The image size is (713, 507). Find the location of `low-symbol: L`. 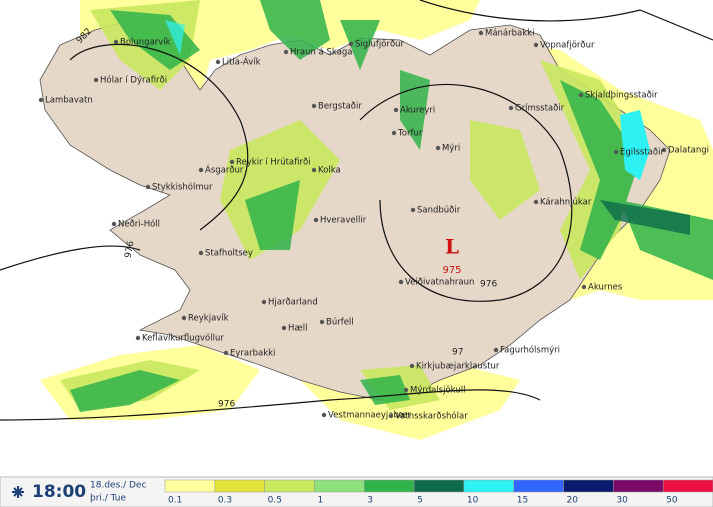

low-symbol: L is located at coordinates (452, 247).